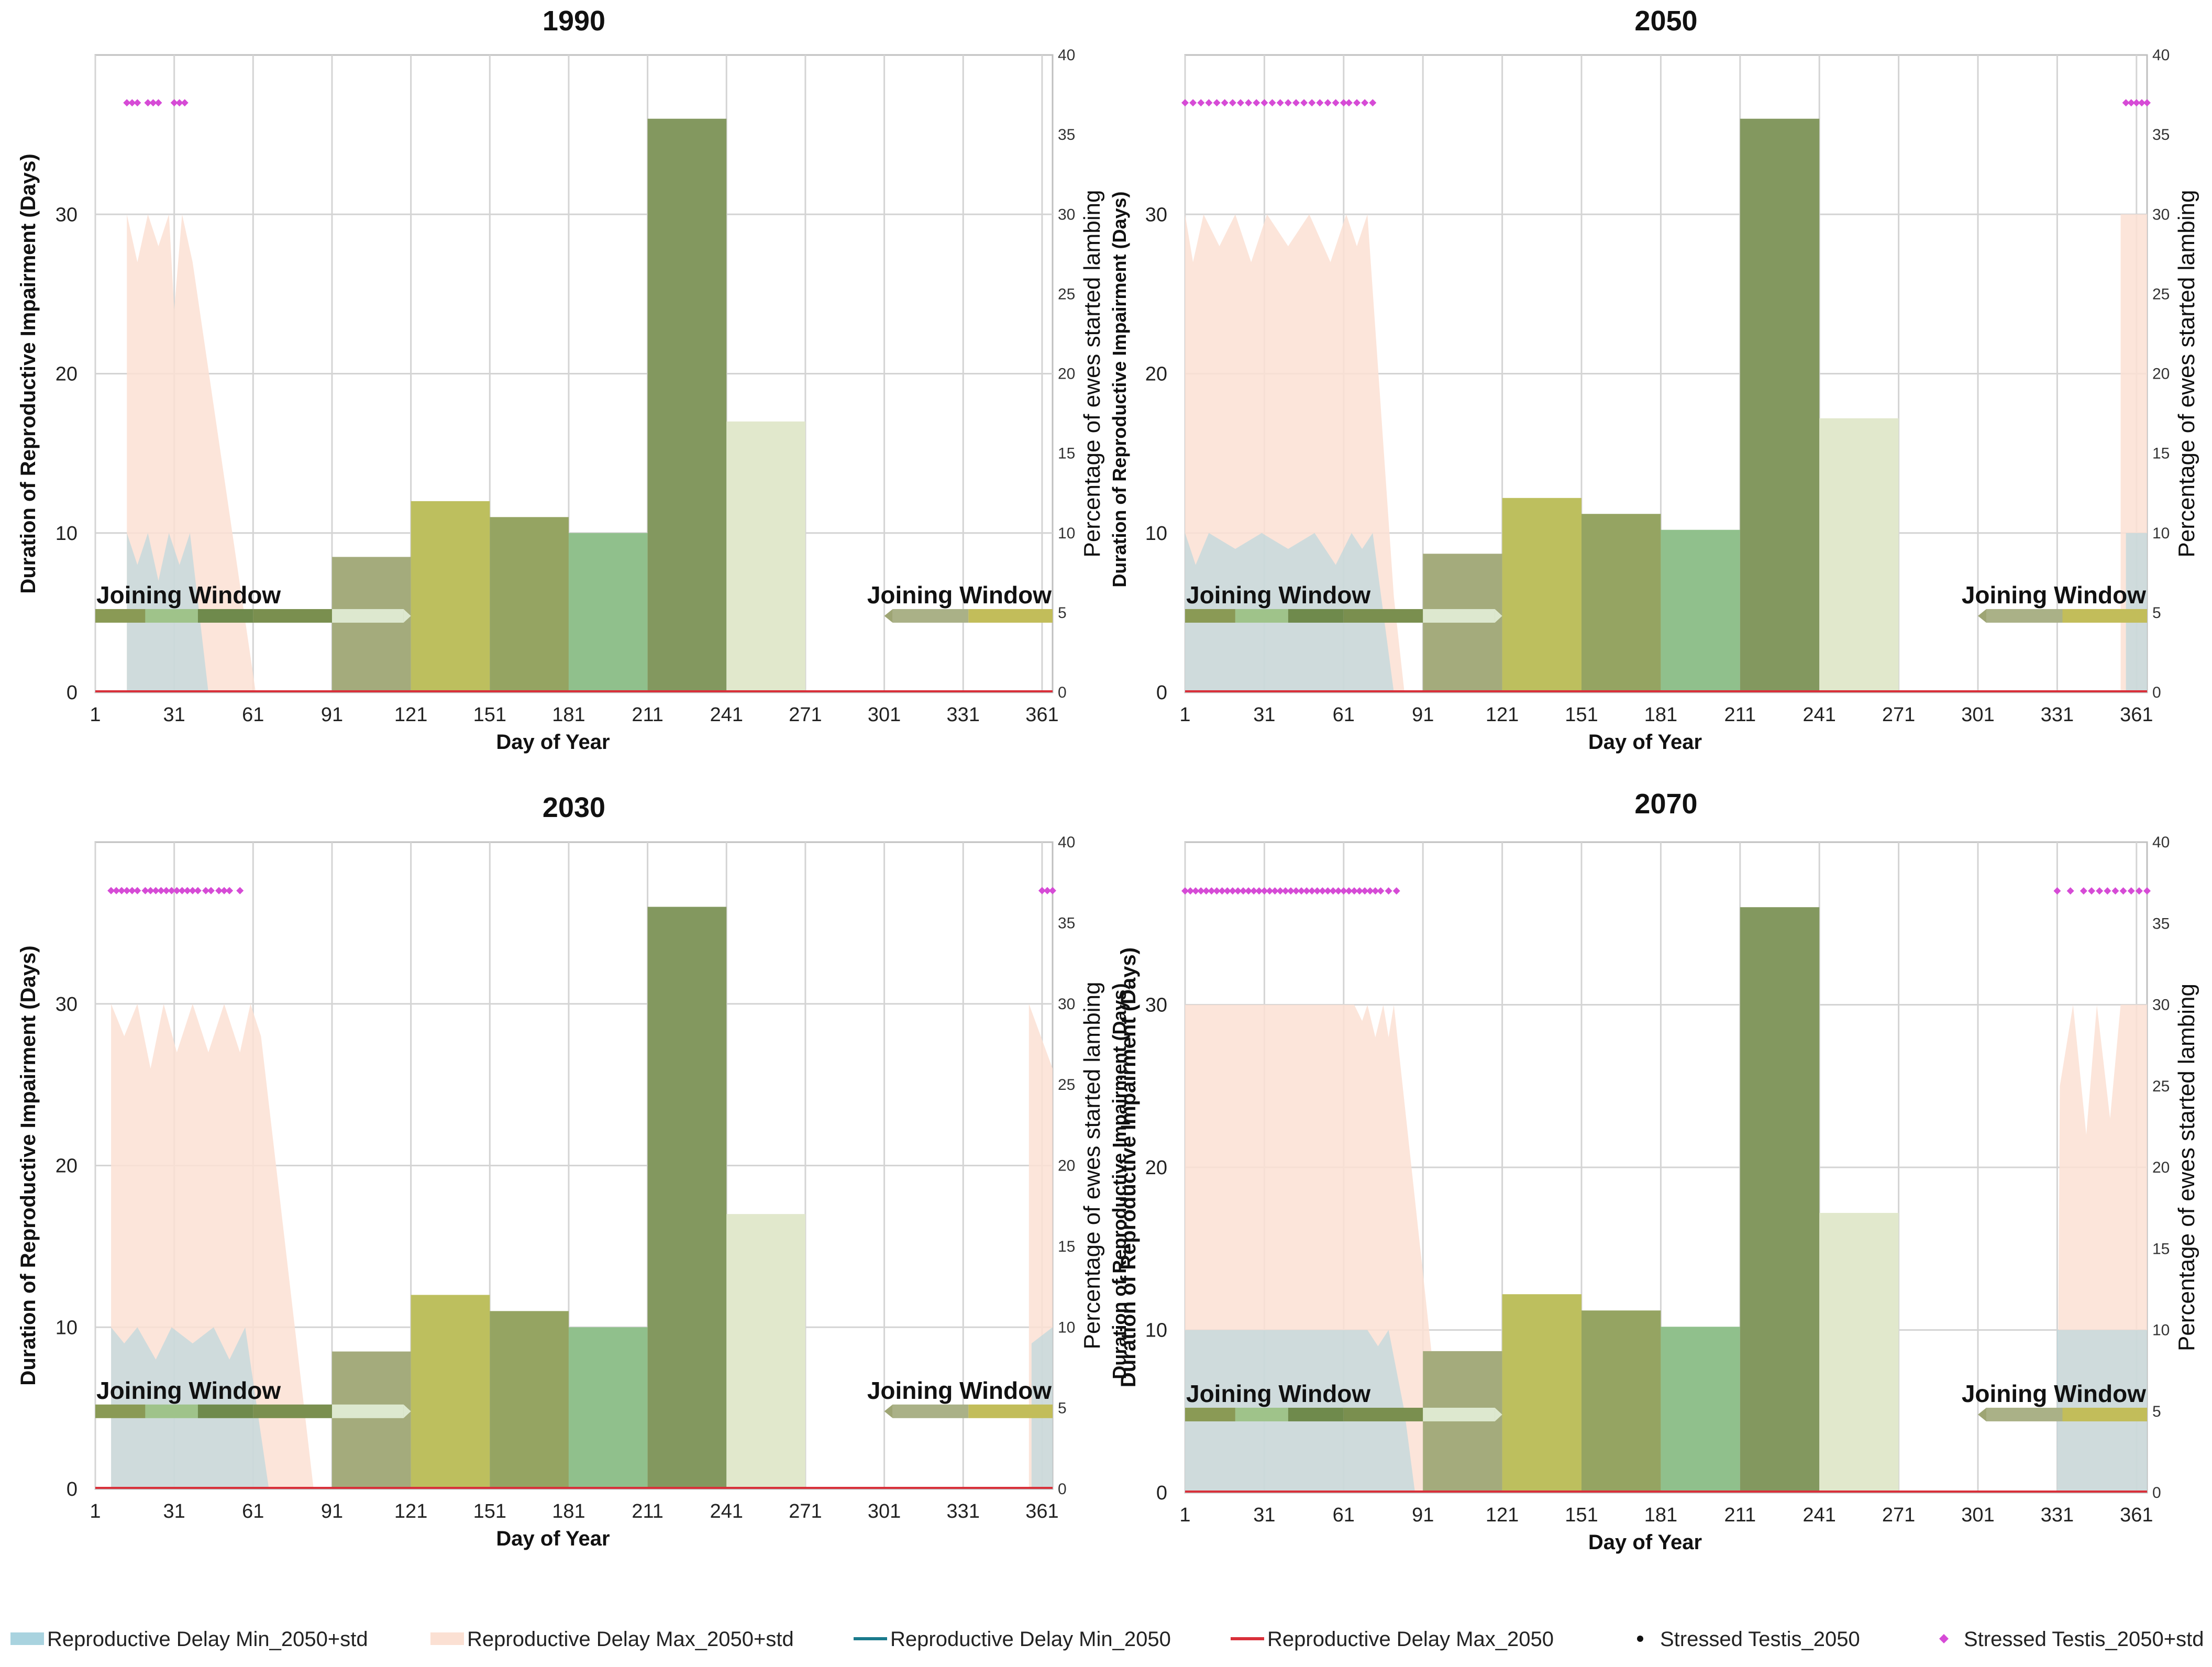 The image size is (2212, 1667). What do you see at coordinates (612, 1640) in the screenshot?
I see `legend-item: Reproductive Delay Max_2050+std` at bounding box center [612, 1640].